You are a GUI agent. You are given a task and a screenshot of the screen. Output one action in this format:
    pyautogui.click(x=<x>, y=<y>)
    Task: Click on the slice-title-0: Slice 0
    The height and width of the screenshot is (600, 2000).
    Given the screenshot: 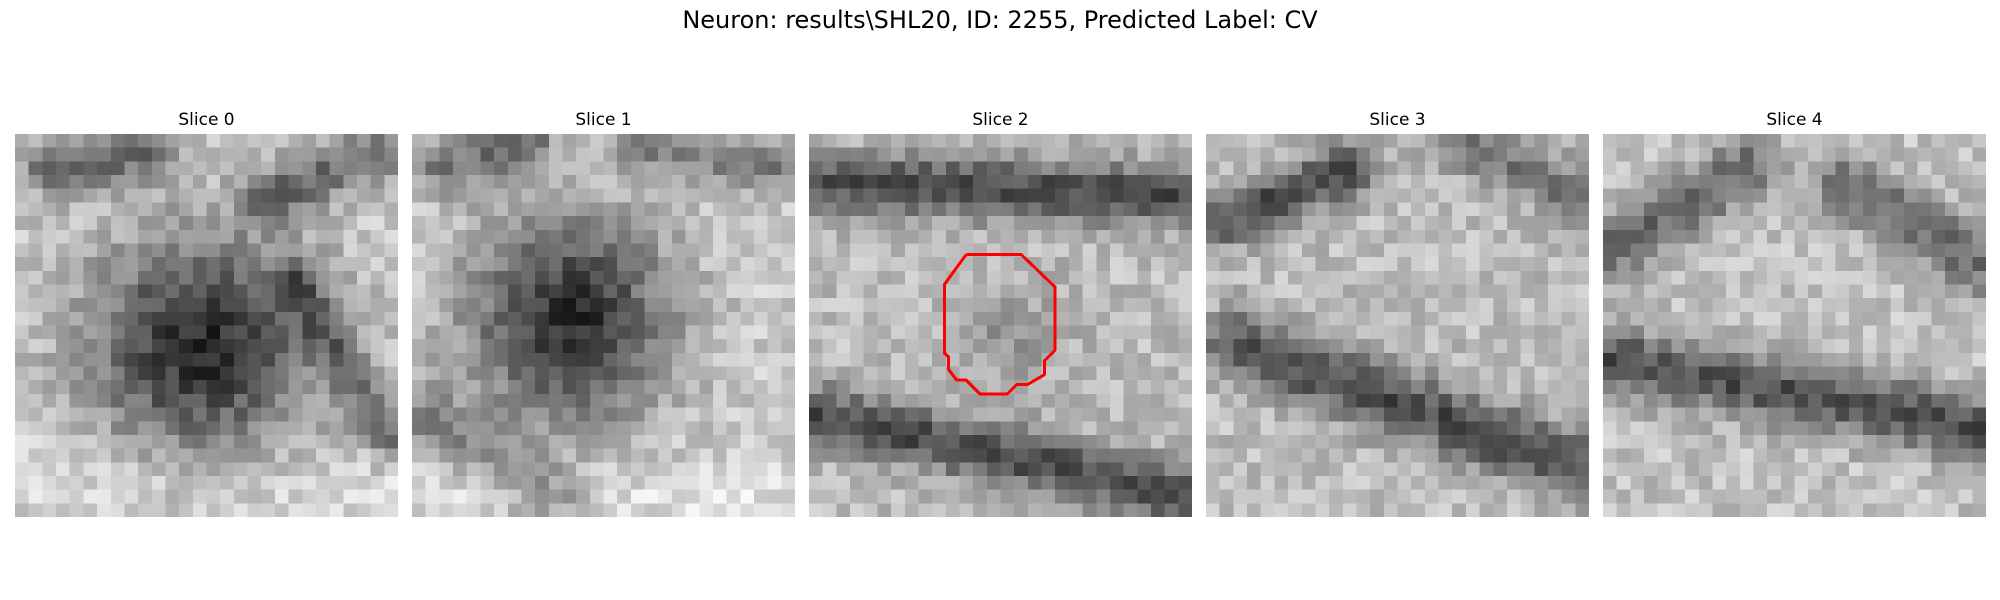 What is the action you would take?
    pyautogui.click(x=206, y=120)
    